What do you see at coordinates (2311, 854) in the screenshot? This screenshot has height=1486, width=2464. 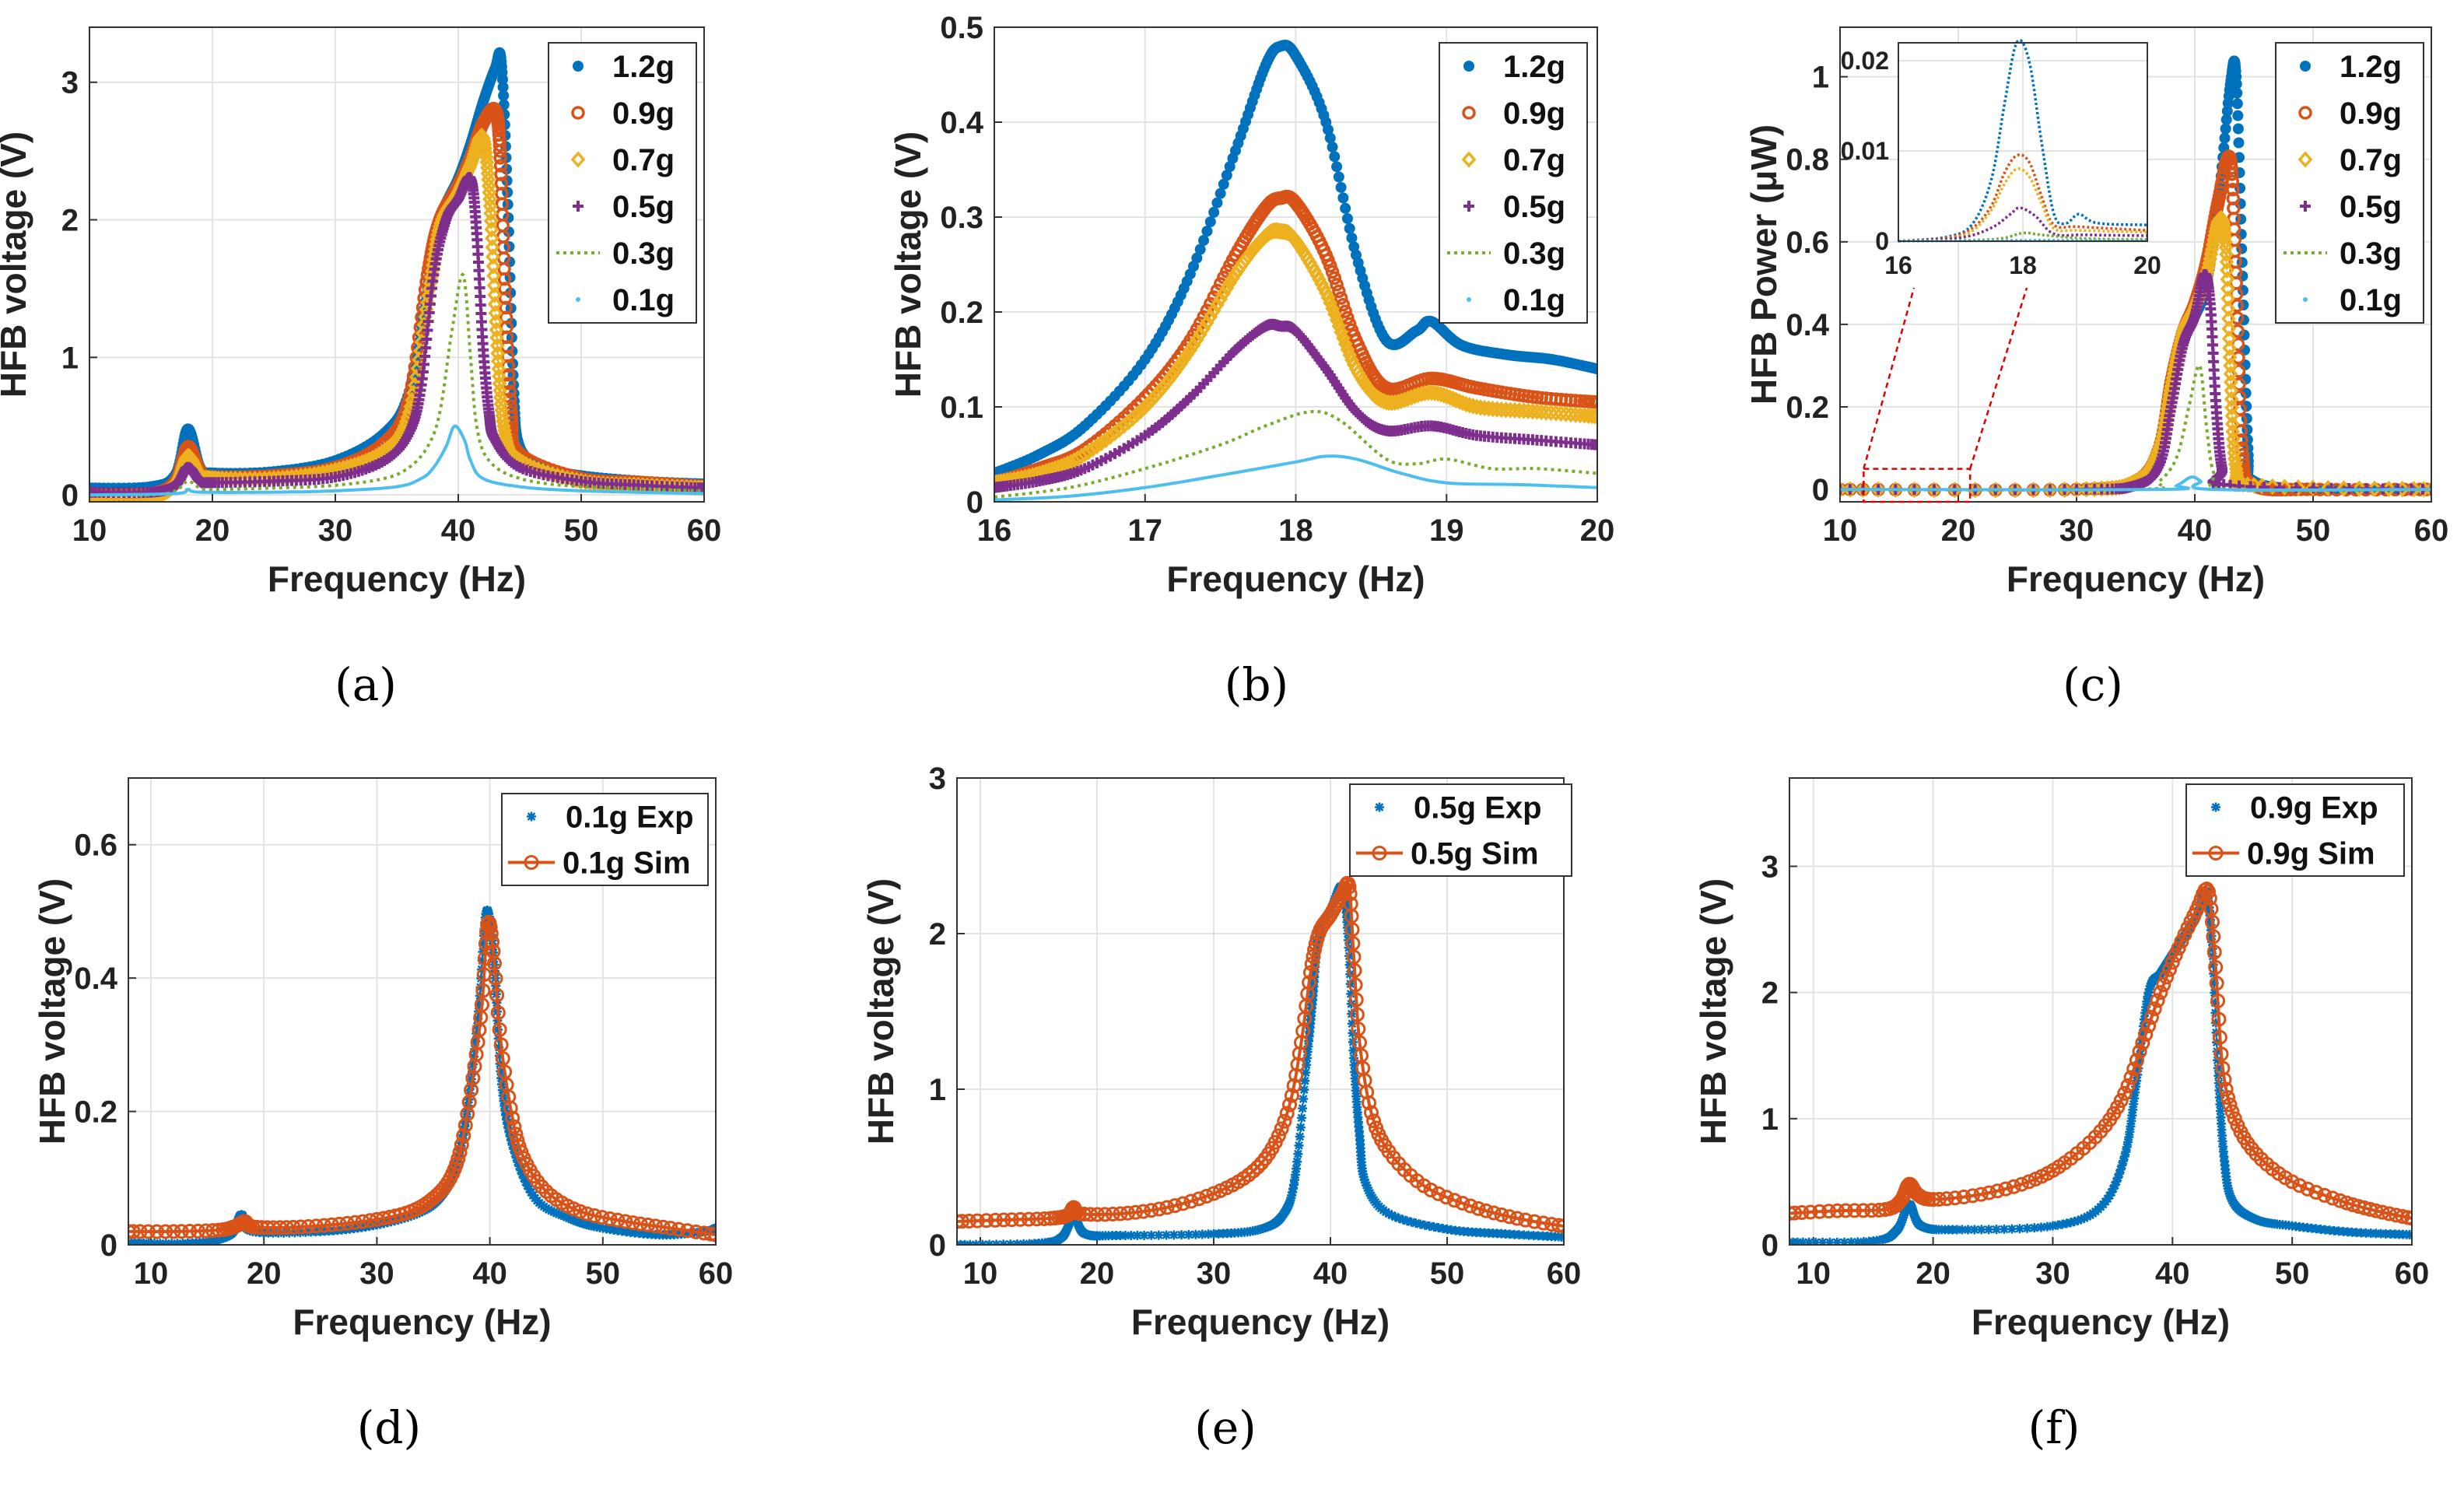 I see `legend-label: 0.9g Sim` at bounding box center [2311, 854].